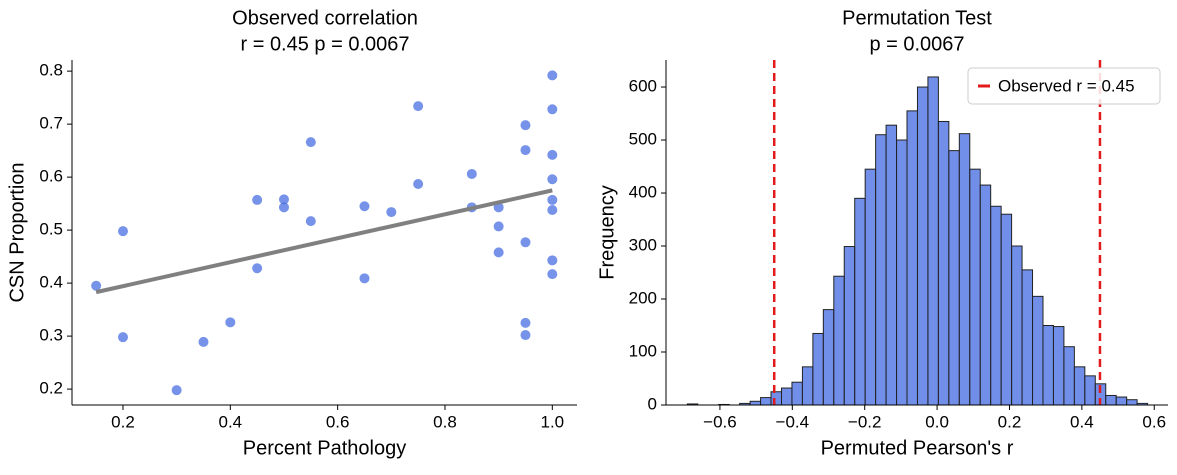 Image resolution: width=1177 pixels, height=475 pixels. Describe the element at coordinates (51, 335) in the screenshot. I see `y-tick-label: 0.3` at that location.